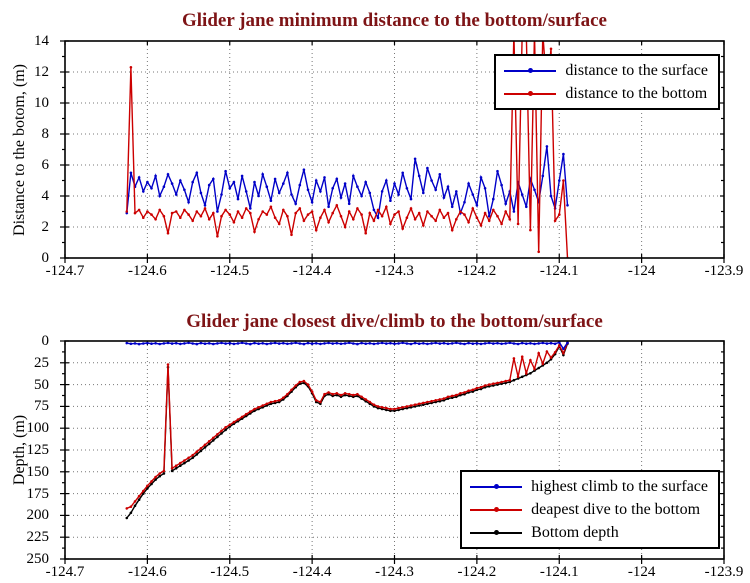 The height and width of the screenshot is (583, 750). I want to click on y-tick-label: 125, so click(38, 450).